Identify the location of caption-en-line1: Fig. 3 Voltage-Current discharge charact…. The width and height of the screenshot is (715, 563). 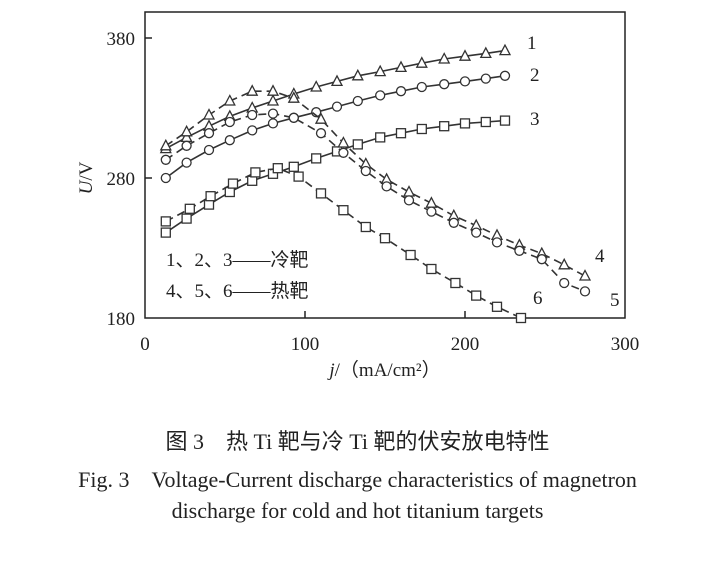
(357, 479).